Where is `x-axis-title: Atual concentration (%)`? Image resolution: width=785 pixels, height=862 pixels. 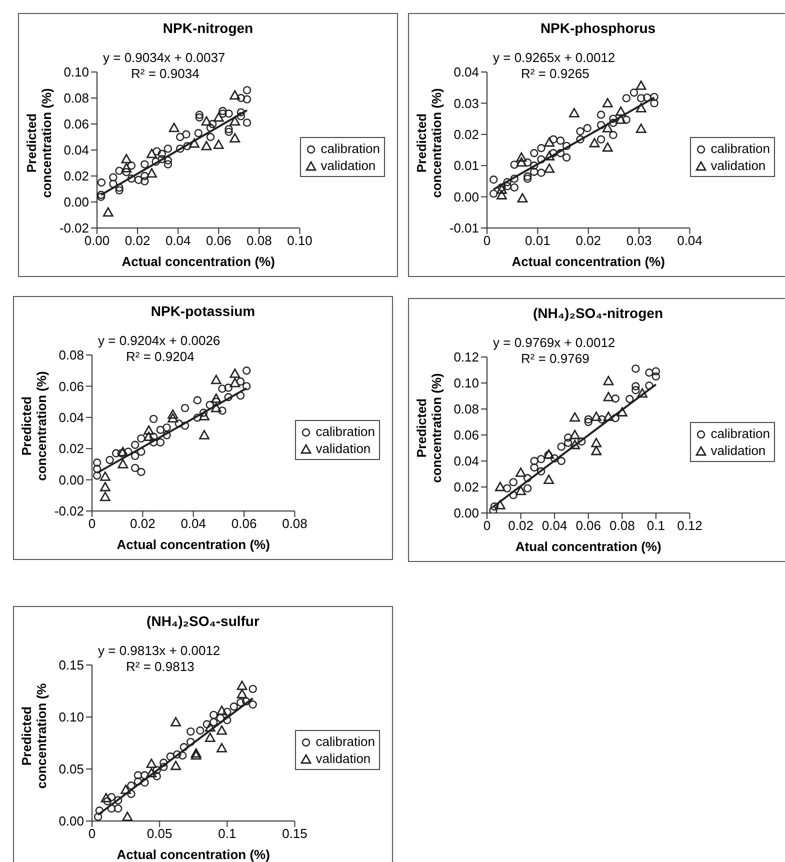
x-axis-title: Atual concentration (%) is located at coordinates (588, 546).